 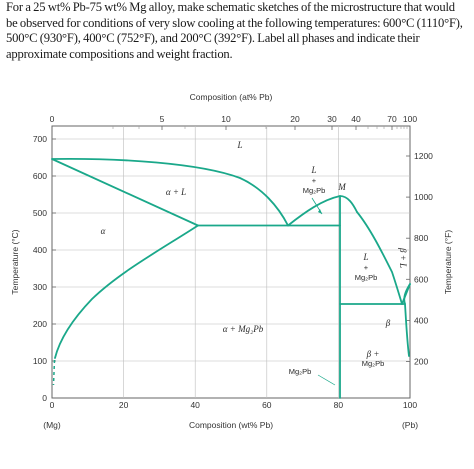 What do you see at coordinates (313, 170) in the screenshot?
I see `region-L-upper: L` at bounding box center [313, 170].